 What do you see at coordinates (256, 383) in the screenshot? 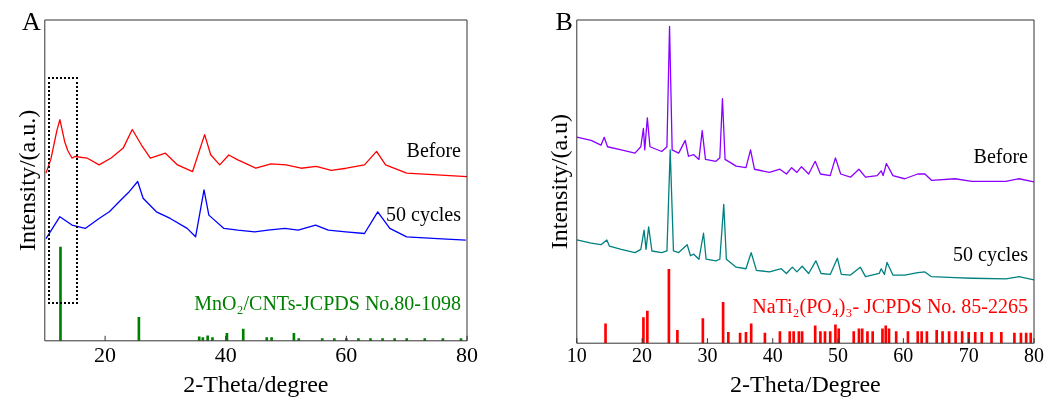
I see `x-axis-title: 2-Theta/degree` at bounding box center [256, 383].